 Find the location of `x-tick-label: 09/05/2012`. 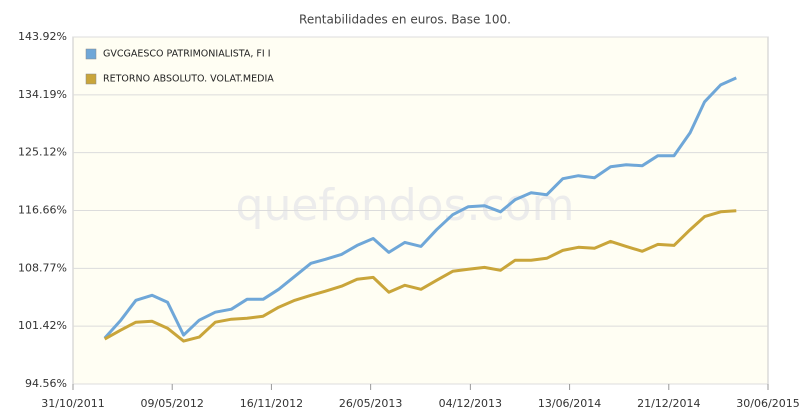

x-tick-label: 09/05/2012 is located at coordinates (172, 403).